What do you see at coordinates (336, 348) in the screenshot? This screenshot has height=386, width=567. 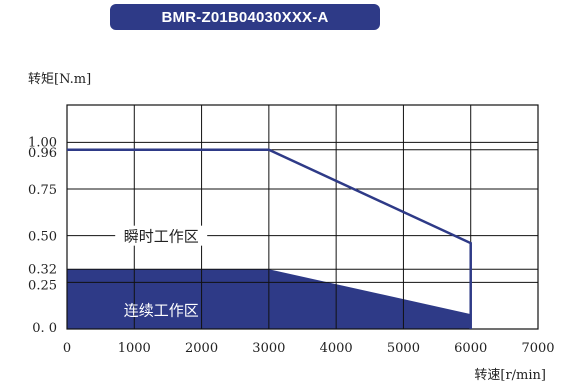 I see `x-tick-label: 4000` at bounding box center [336, 348].